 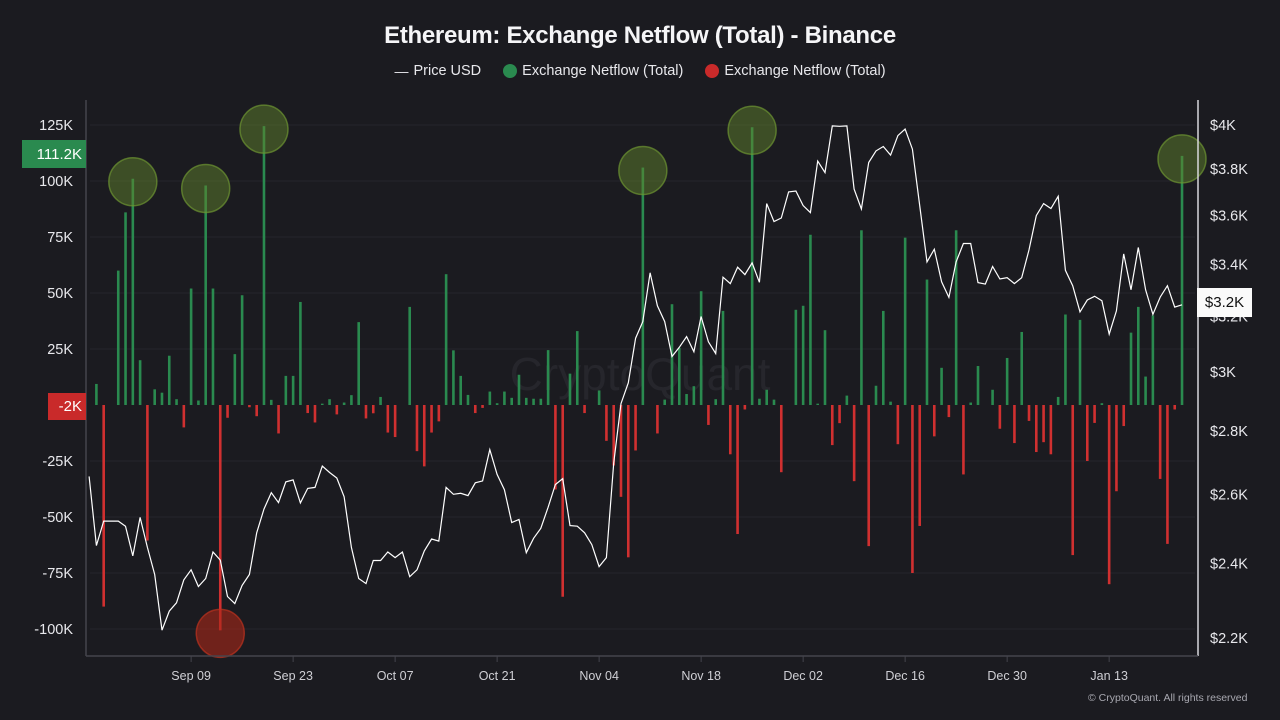 I want to click on last-negative-badge: -2K, so click(x=67, y=406).